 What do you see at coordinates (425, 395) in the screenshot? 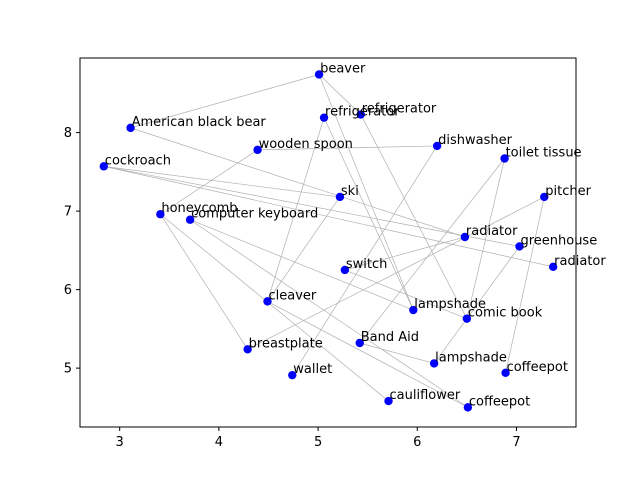
I see `point-label: cauliflower` at bounding box center [425, 395].